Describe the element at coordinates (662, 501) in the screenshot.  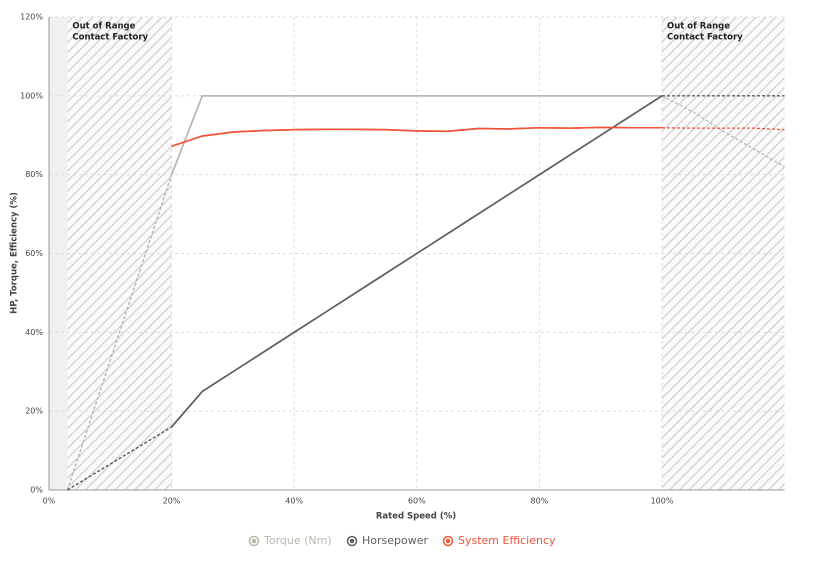
I see `x-tick-label: 100%` at that location.